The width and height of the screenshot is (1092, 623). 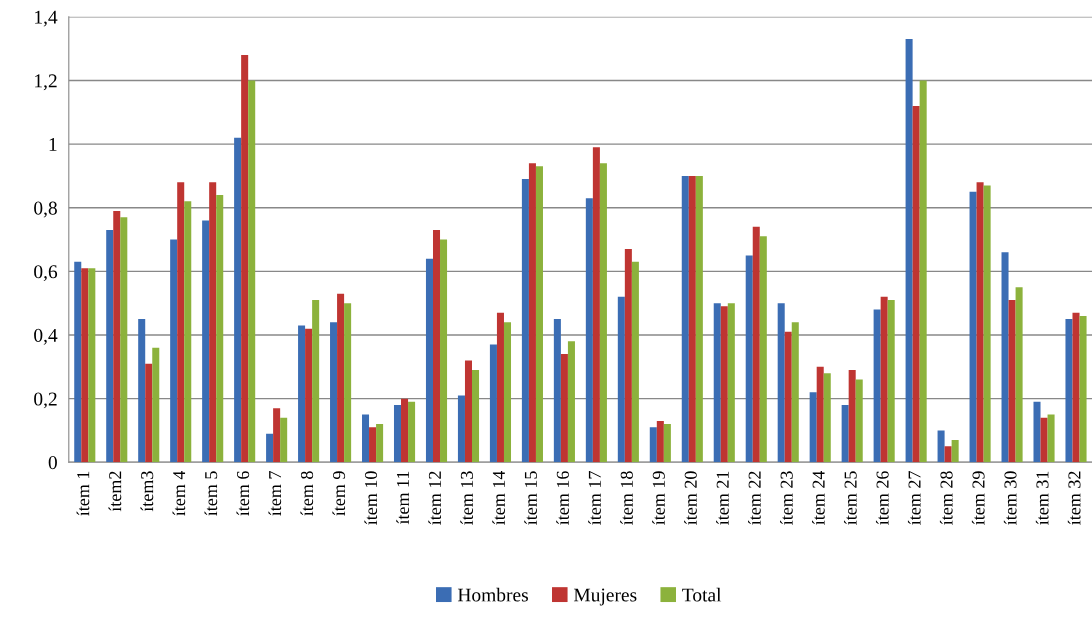 I want to click on x-tick-label: ítem 7, so click(x=275, y=493).